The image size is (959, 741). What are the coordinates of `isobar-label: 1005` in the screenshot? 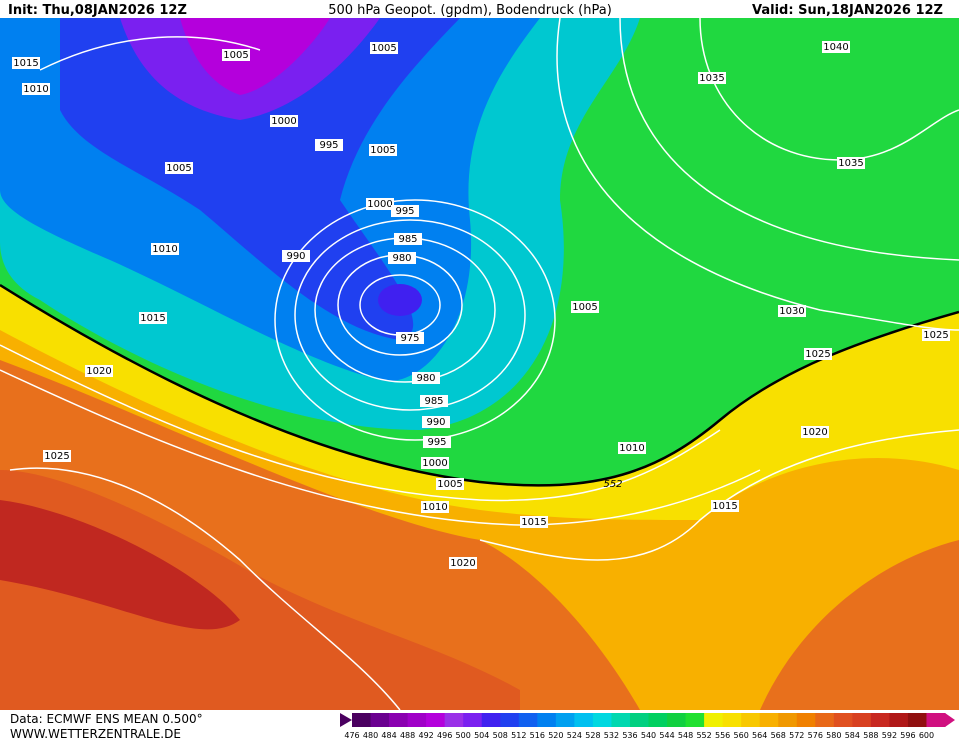 It's located at (382, 150).